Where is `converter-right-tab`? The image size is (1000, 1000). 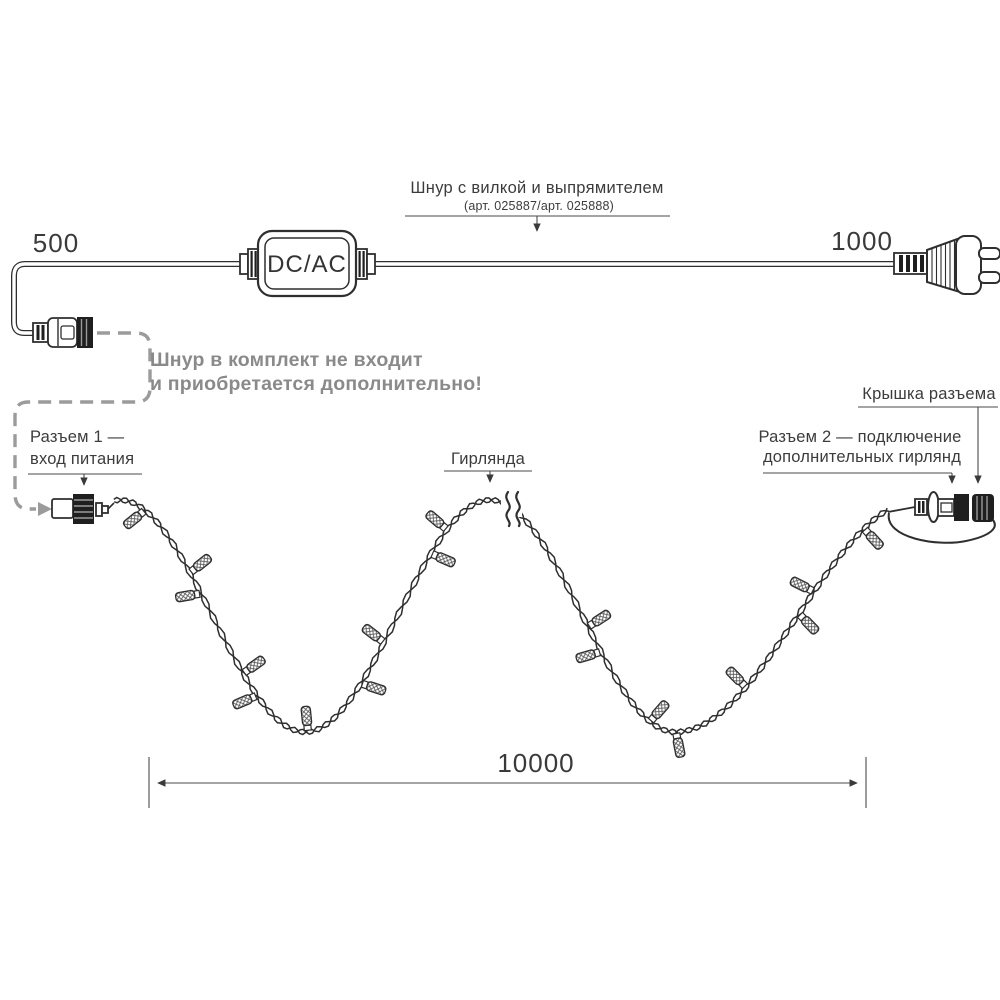
converter-right-tab is located at coordinates (371, 264).